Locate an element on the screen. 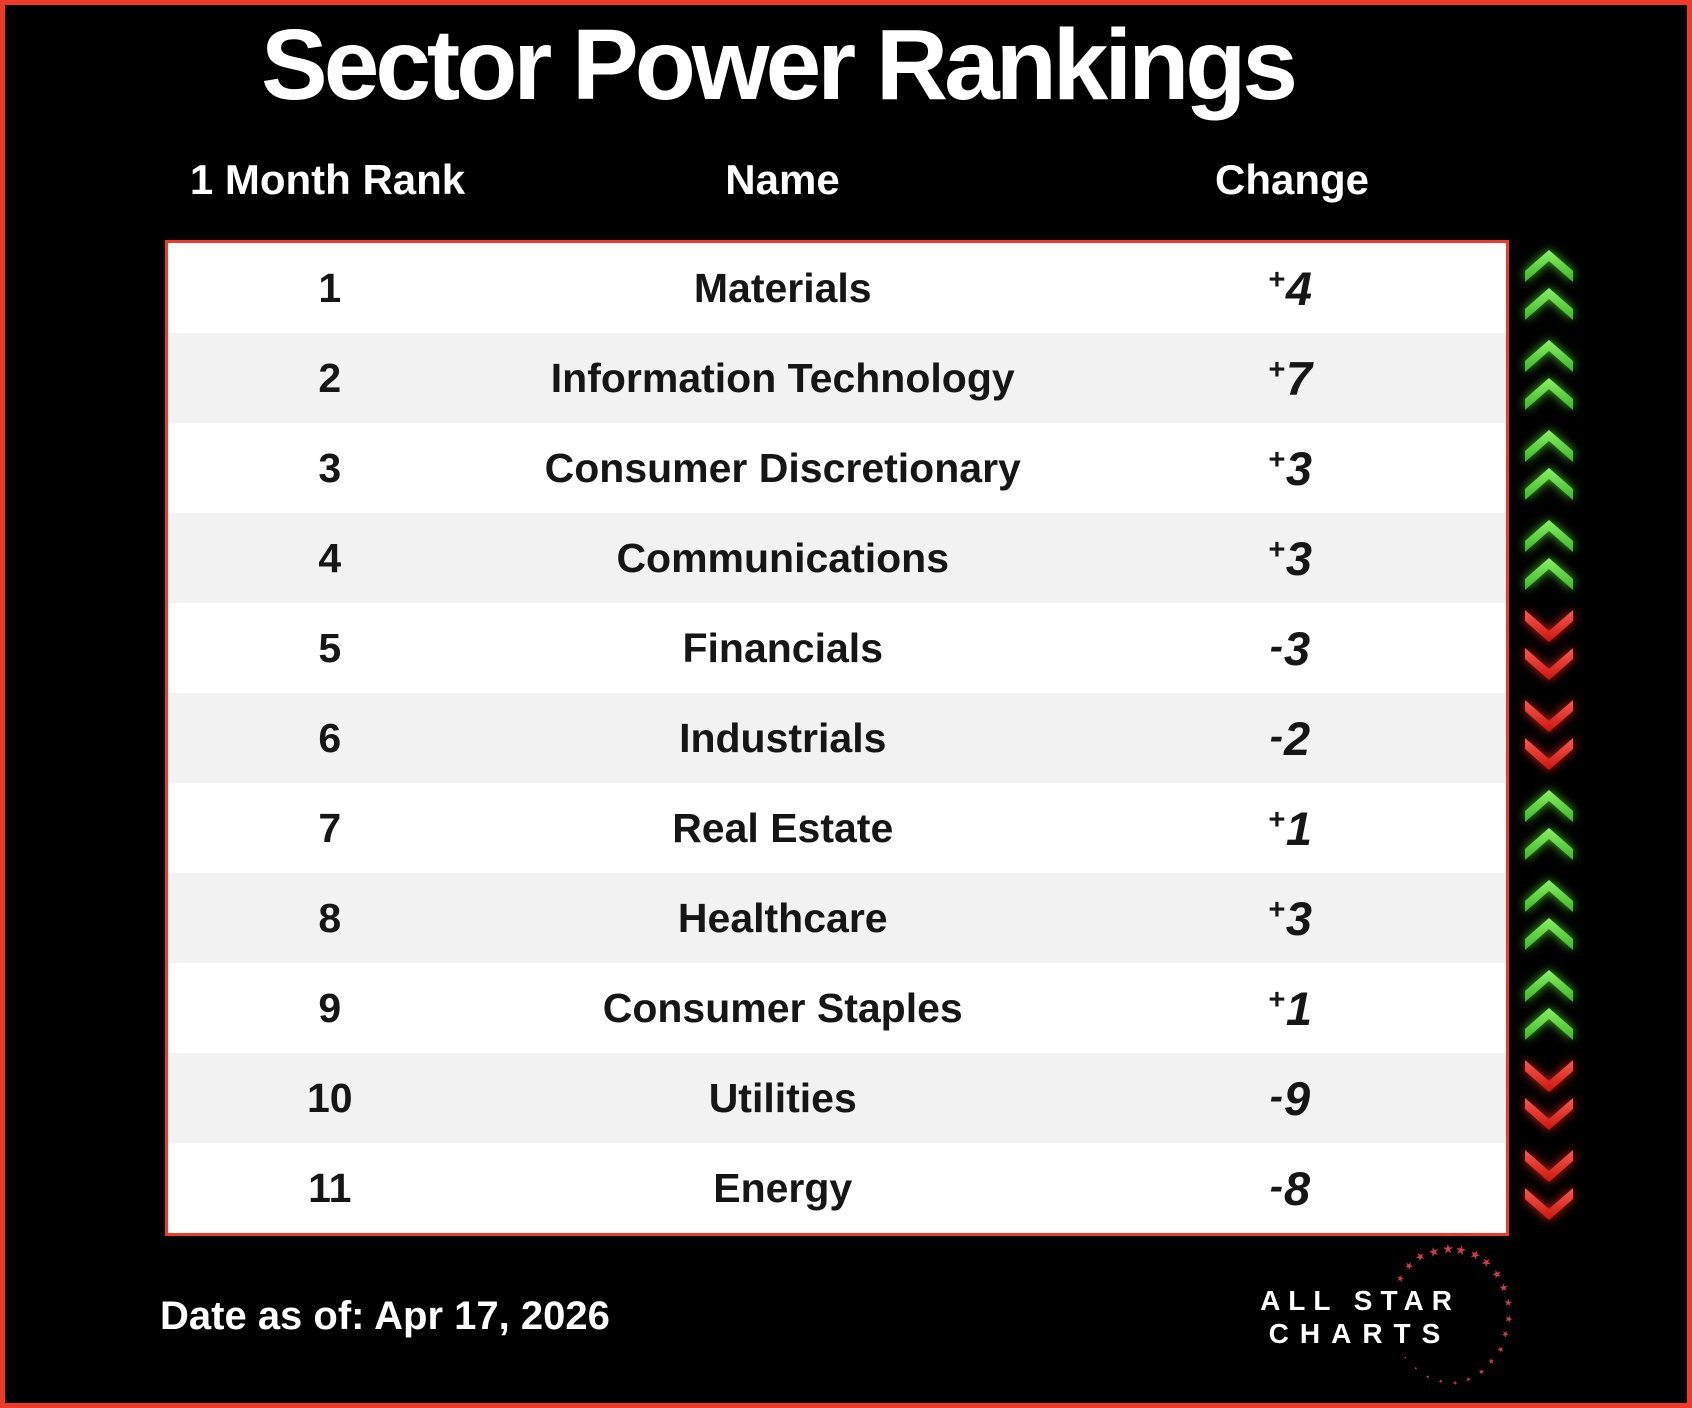 This screenshot has height=1408, width=1692. table-row: 7 Real Estate +1 is located at coordinates (837, 828).